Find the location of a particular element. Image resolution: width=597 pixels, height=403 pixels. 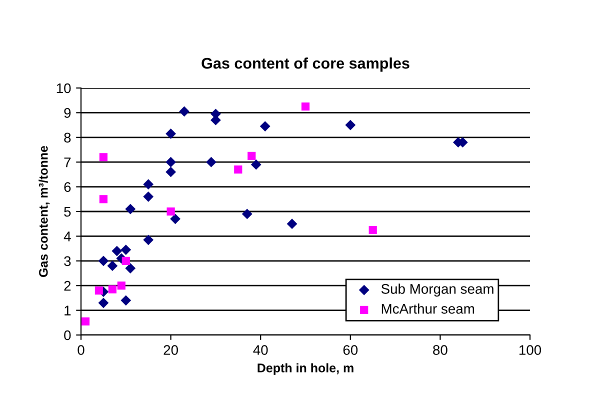

y-tick-label: 9 is located at coordinates (67, 113).